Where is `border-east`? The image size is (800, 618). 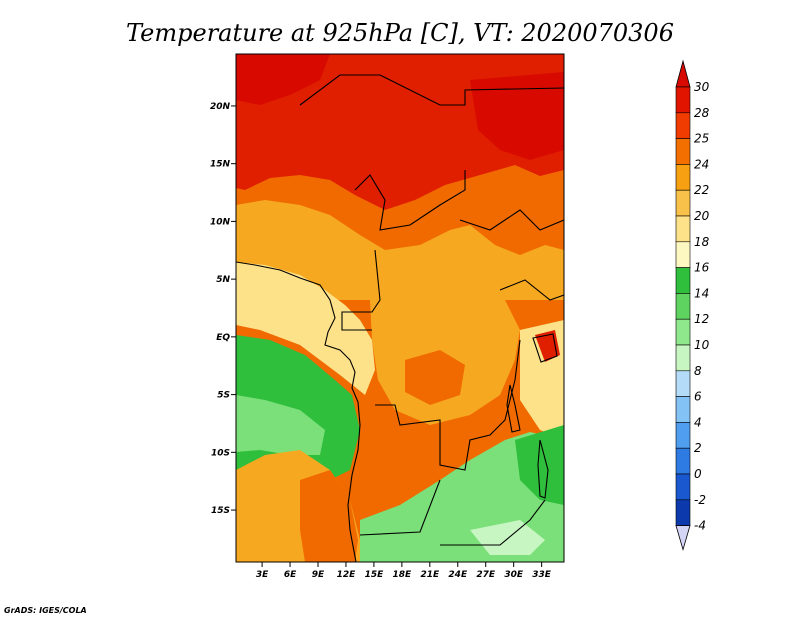 border-east is located at coordinates (511, 255).